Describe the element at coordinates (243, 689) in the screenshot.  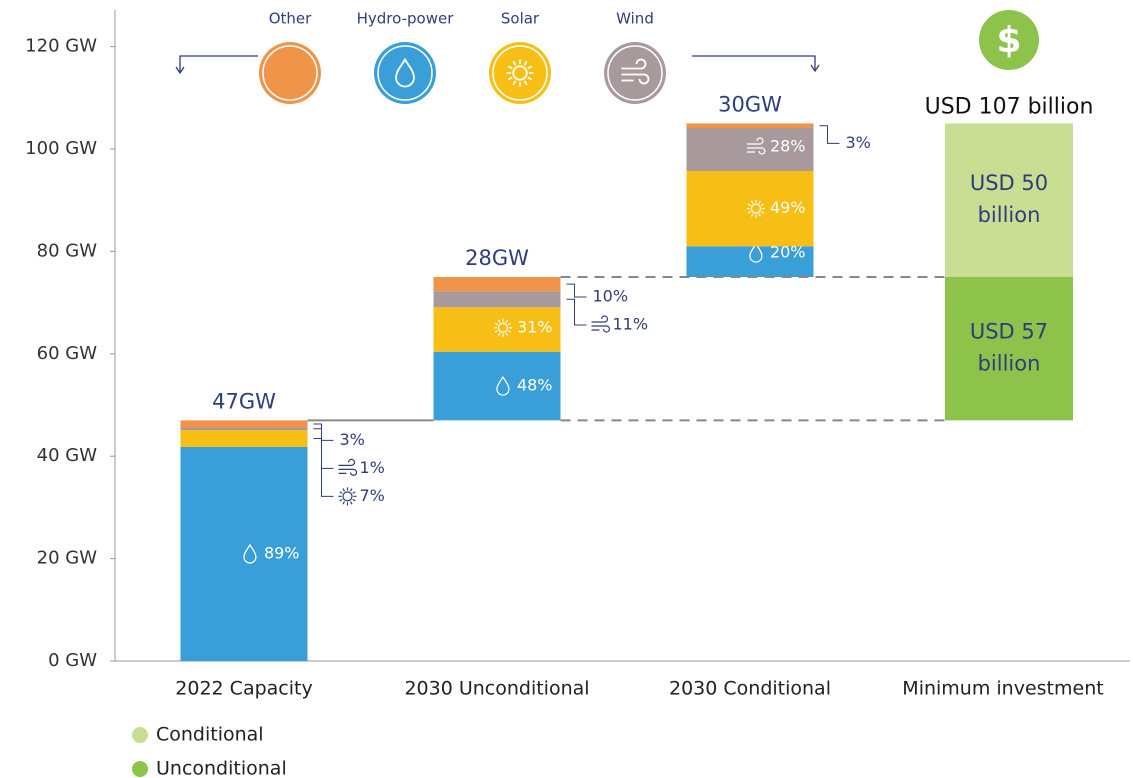
I see `x-tick-label: 2022 Capacity` at that location.